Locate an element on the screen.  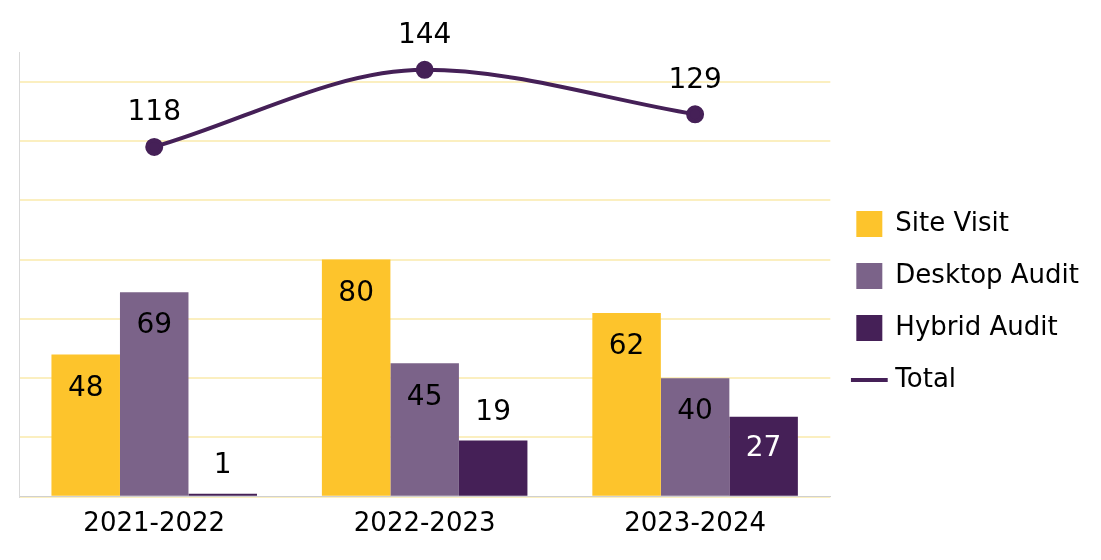
data-label: 19 is located at coordinates (493, 410).